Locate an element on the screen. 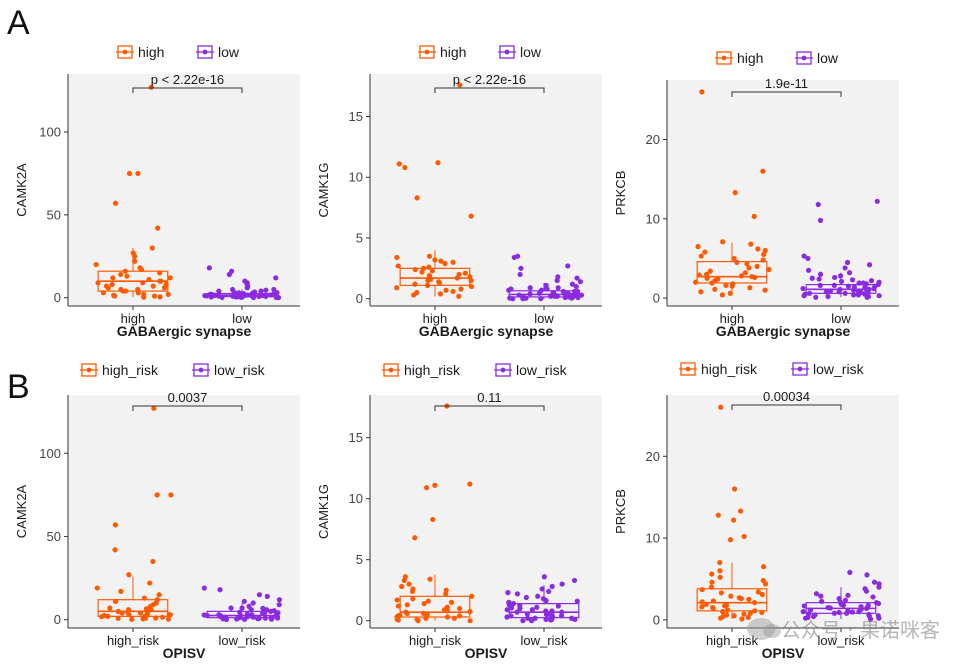 This screenshot has width=970, height=665. legend-label: high_risk is located at coordinates (432, 370).